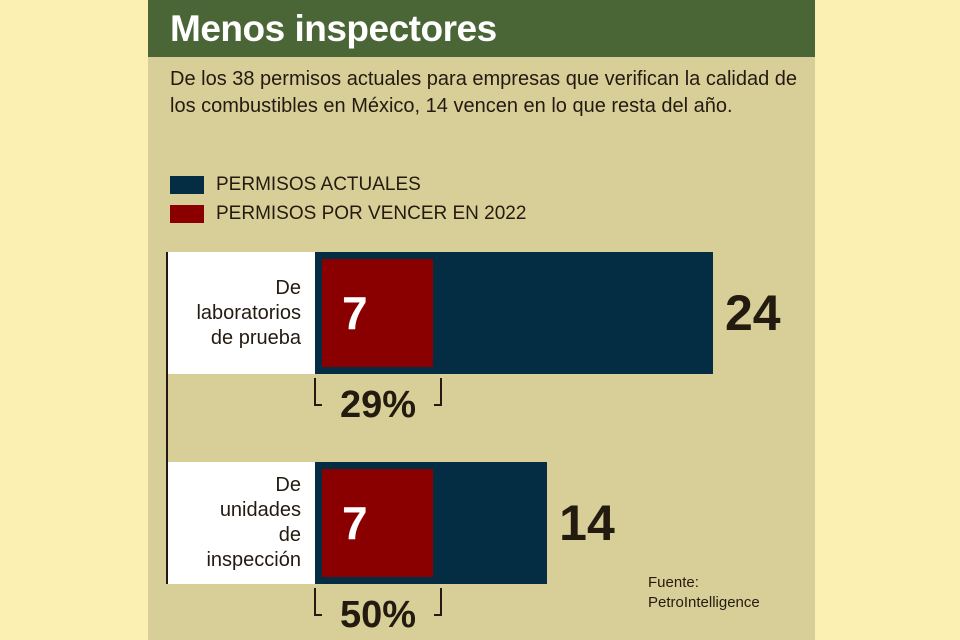 This screenshot has width=960, height=640. I want to click on category-label: De laboratorios de prueba, so click(241, 313).